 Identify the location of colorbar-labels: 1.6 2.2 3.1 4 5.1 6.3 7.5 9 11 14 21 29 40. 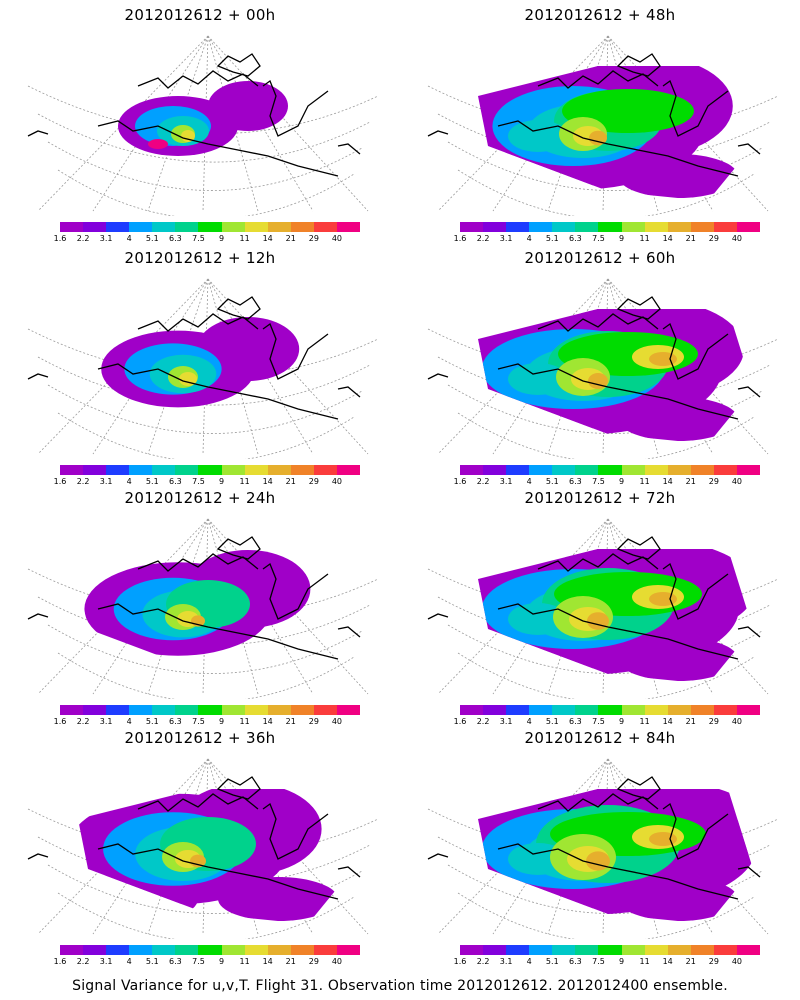
(207, 482).